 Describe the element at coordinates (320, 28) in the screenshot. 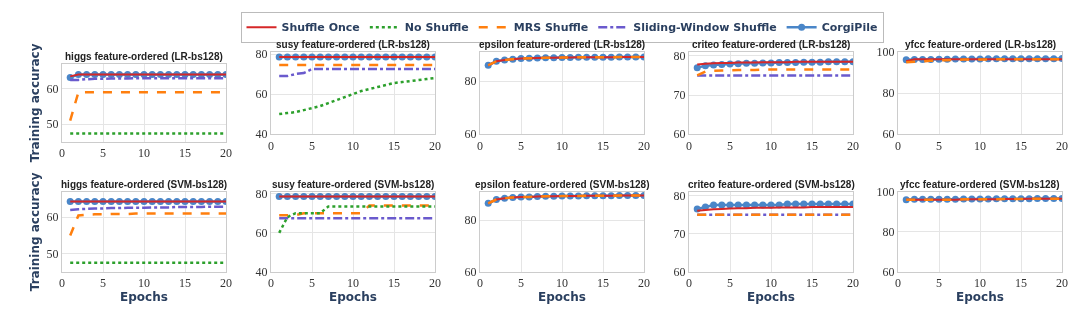

I see `legend-label: Shuffle Once` at that location.